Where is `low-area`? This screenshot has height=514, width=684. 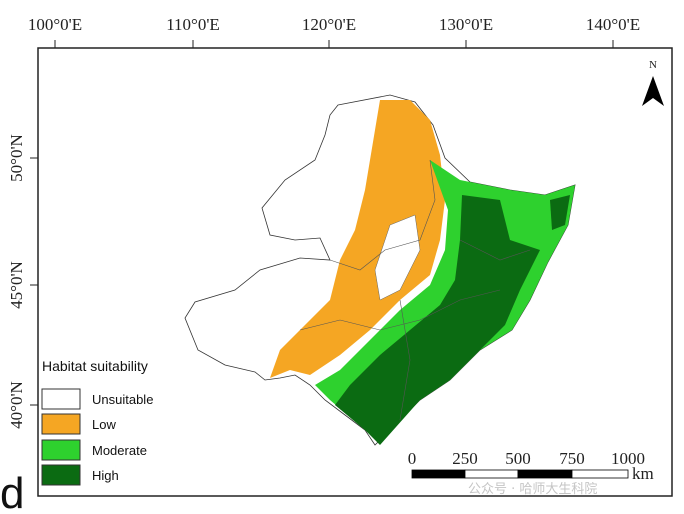
low-area is located at coordinates (357, 239).